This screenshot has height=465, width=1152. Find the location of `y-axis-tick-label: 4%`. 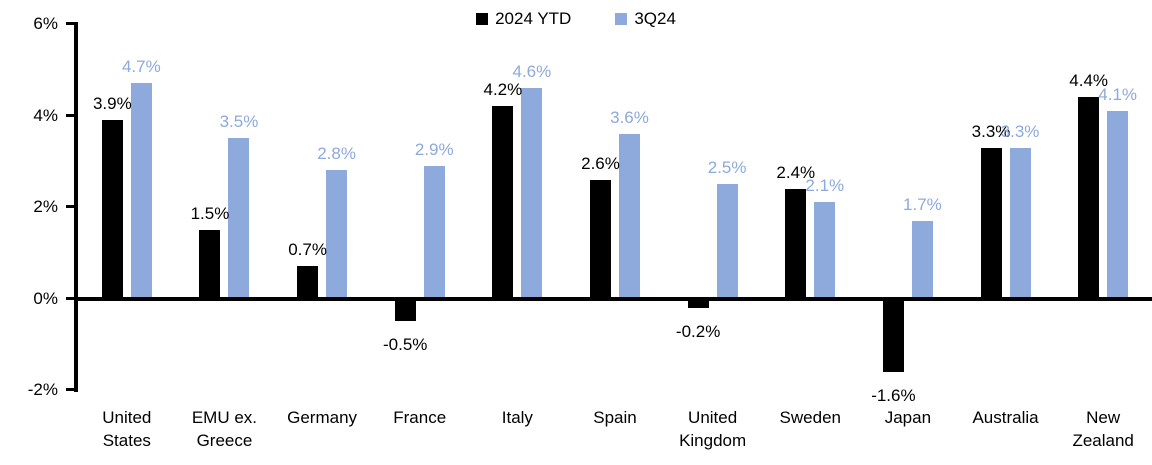

y-axis-tick-label: 4% is located at coordinates (45, 115).